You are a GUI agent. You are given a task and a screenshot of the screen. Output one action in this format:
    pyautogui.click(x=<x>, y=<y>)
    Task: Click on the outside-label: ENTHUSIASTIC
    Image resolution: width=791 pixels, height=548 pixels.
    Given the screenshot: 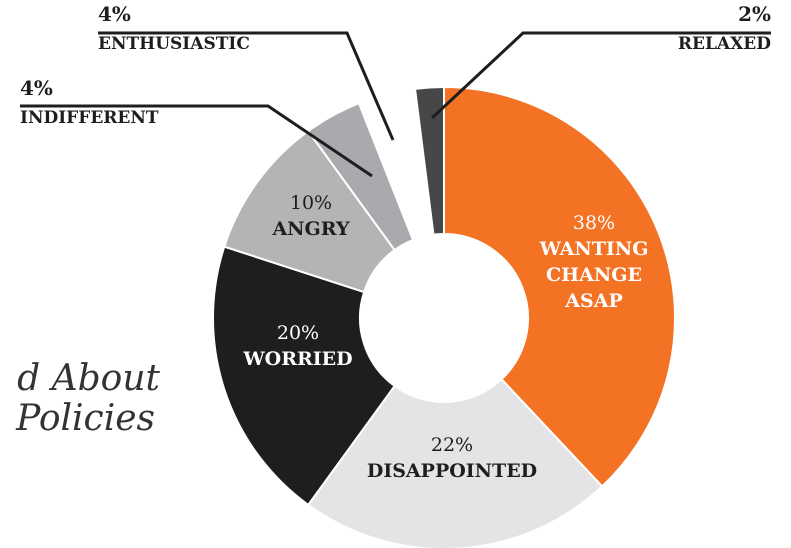 What is the action you would take?
    pyautogui.click(x=174, y=44)
    